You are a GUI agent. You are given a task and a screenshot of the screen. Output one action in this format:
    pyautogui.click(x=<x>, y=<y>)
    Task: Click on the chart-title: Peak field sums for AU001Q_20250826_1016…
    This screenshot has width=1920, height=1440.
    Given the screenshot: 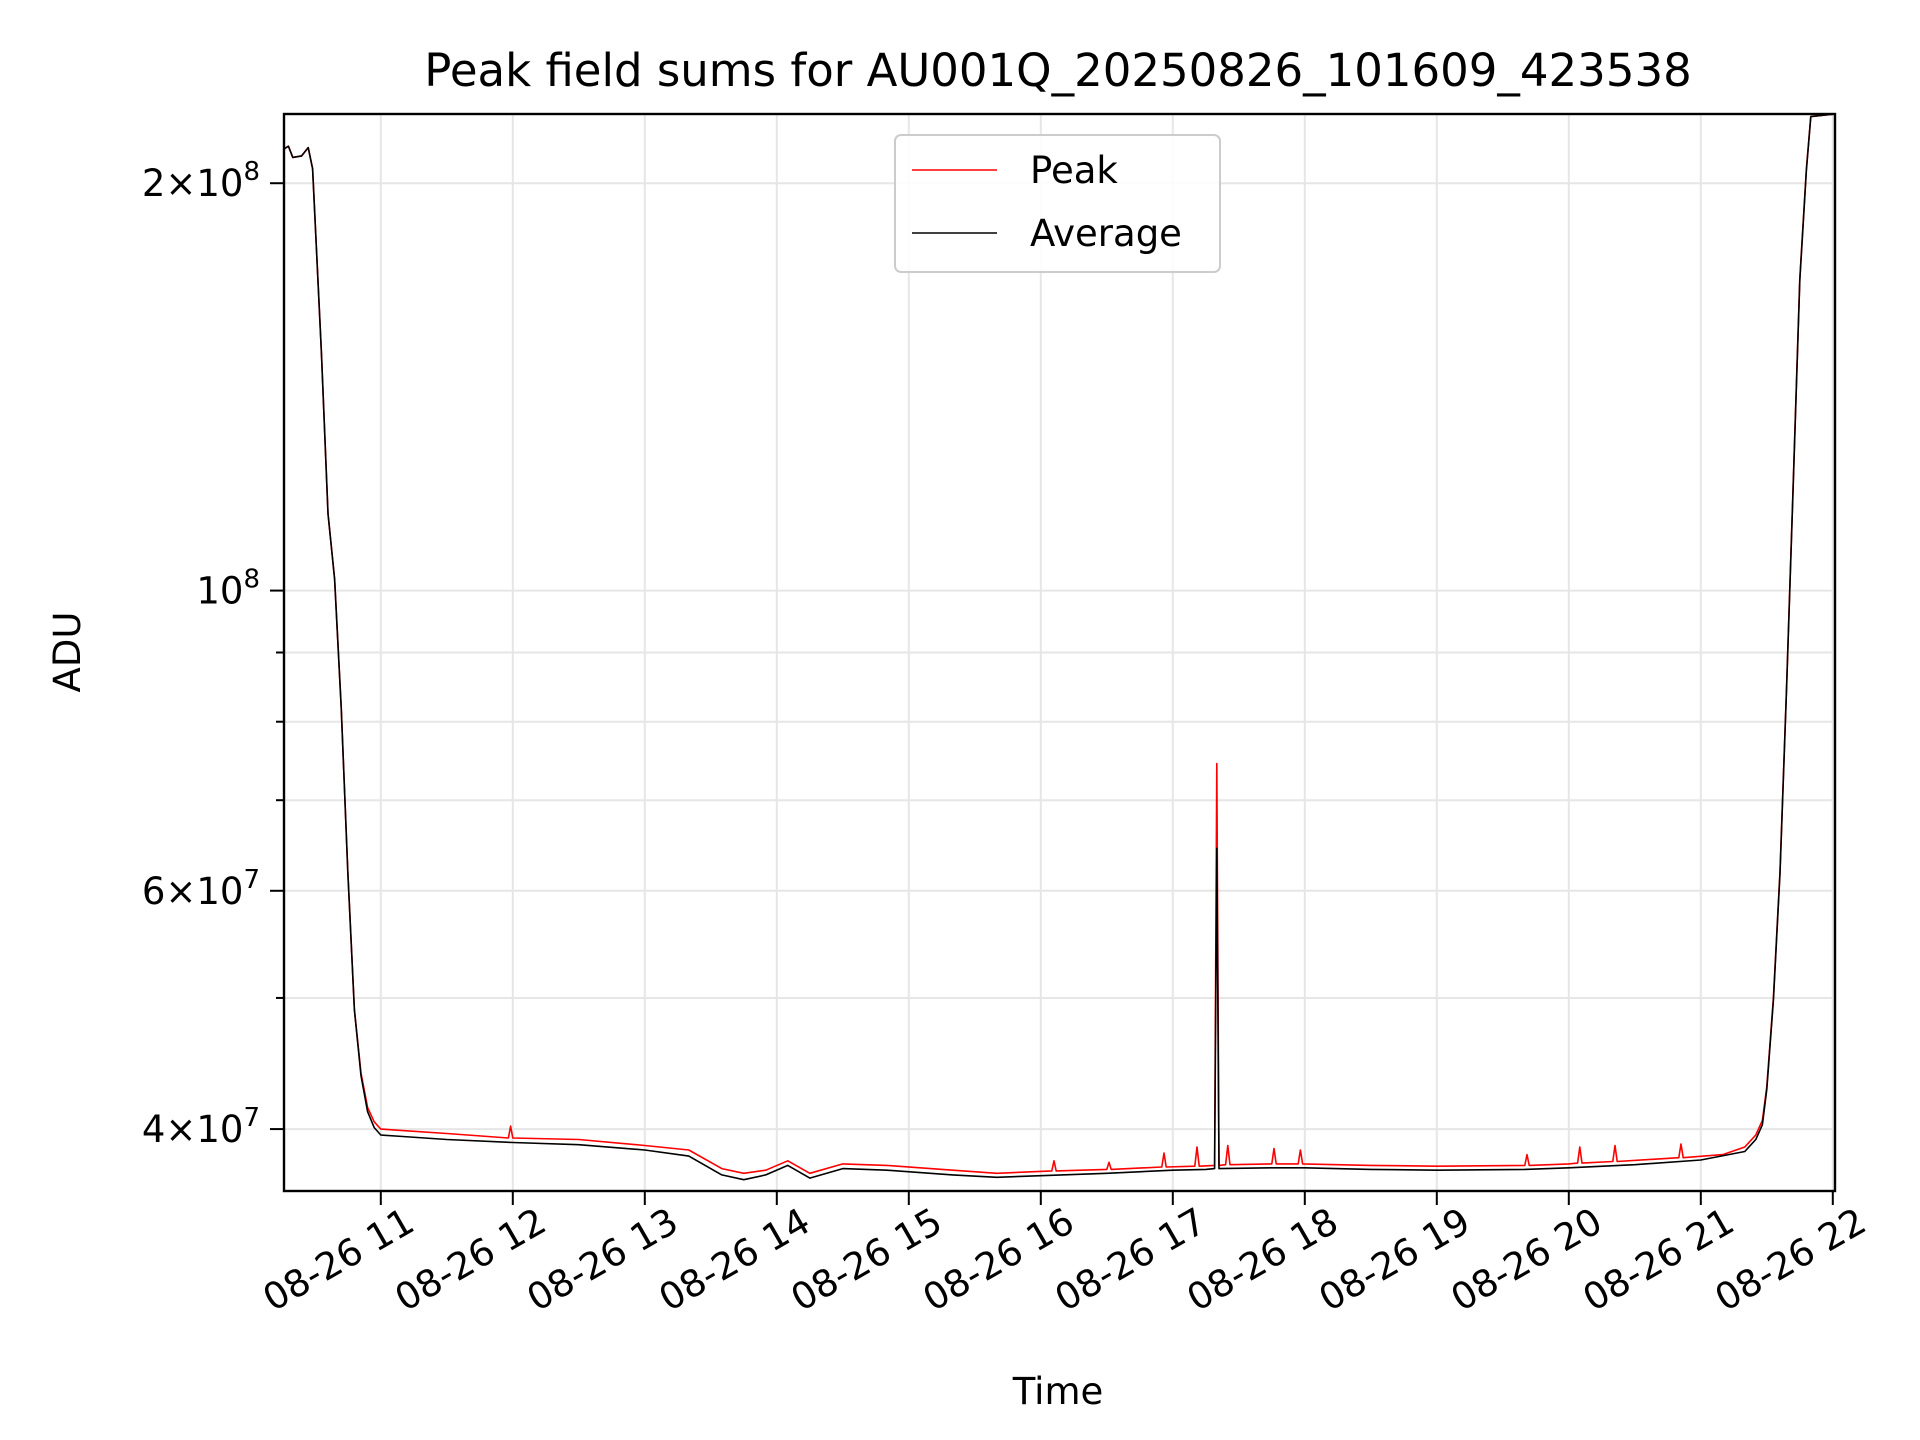 What is the action you would take?
    pyautogui.click(x=1057, y=70)
    